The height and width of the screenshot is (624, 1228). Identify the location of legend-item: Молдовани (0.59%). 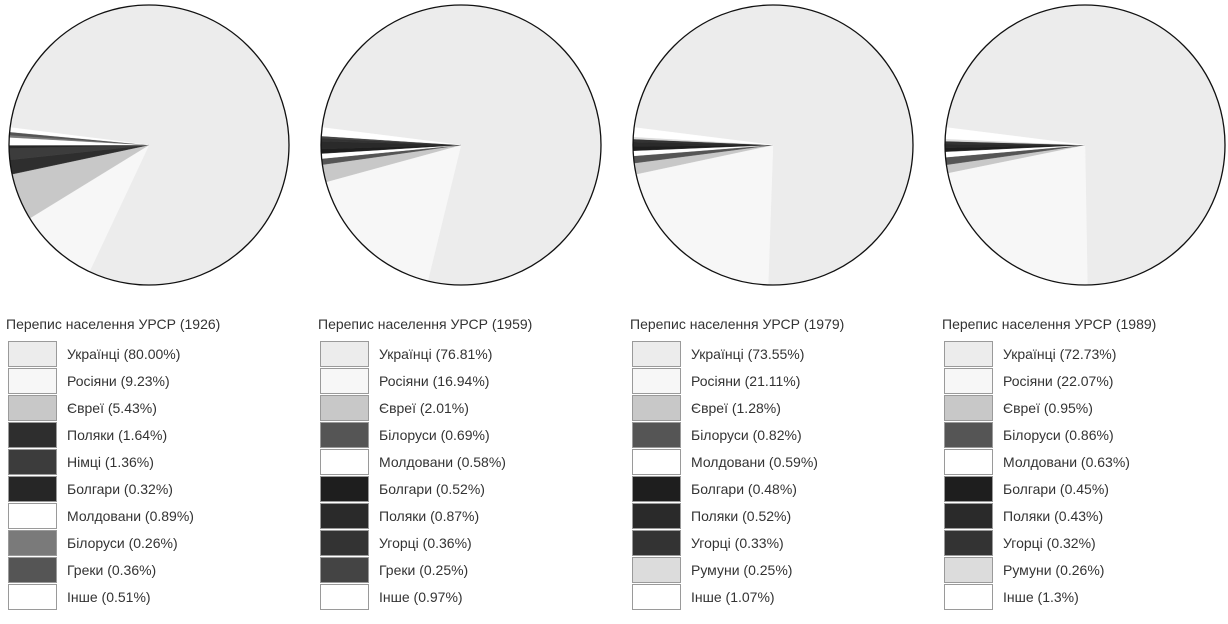
(777, 462).